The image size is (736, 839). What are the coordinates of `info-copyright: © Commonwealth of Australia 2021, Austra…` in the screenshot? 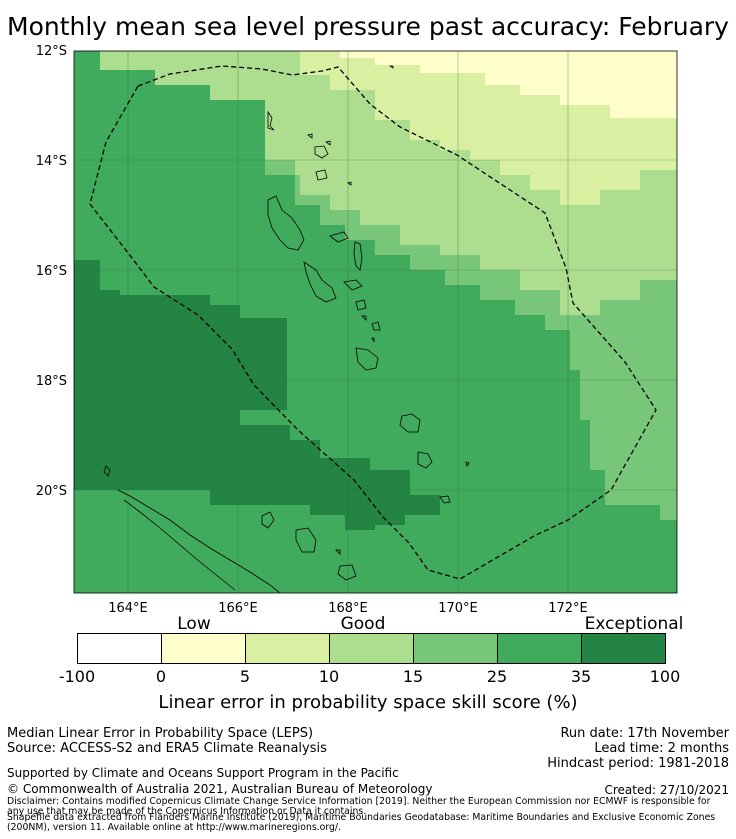 It's located at (220, 789).